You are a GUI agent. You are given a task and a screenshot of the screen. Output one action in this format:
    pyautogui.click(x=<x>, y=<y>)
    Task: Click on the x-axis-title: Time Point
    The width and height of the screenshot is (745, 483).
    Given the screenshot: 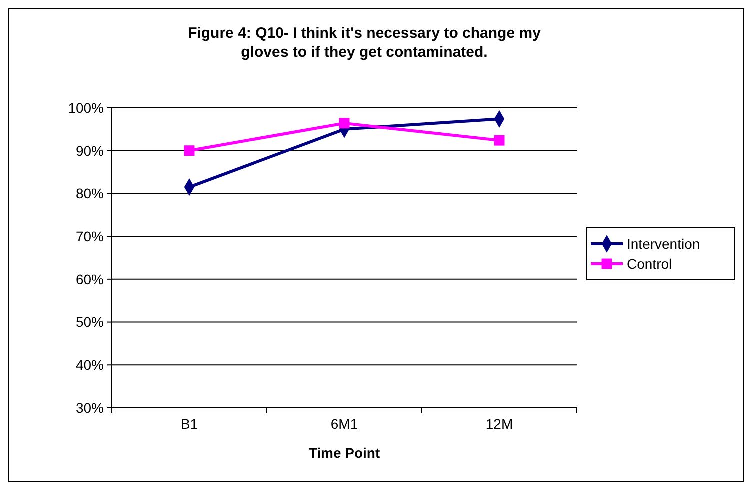 What is the action you would take?
    pyautogui.click(x=344, y=453)
    